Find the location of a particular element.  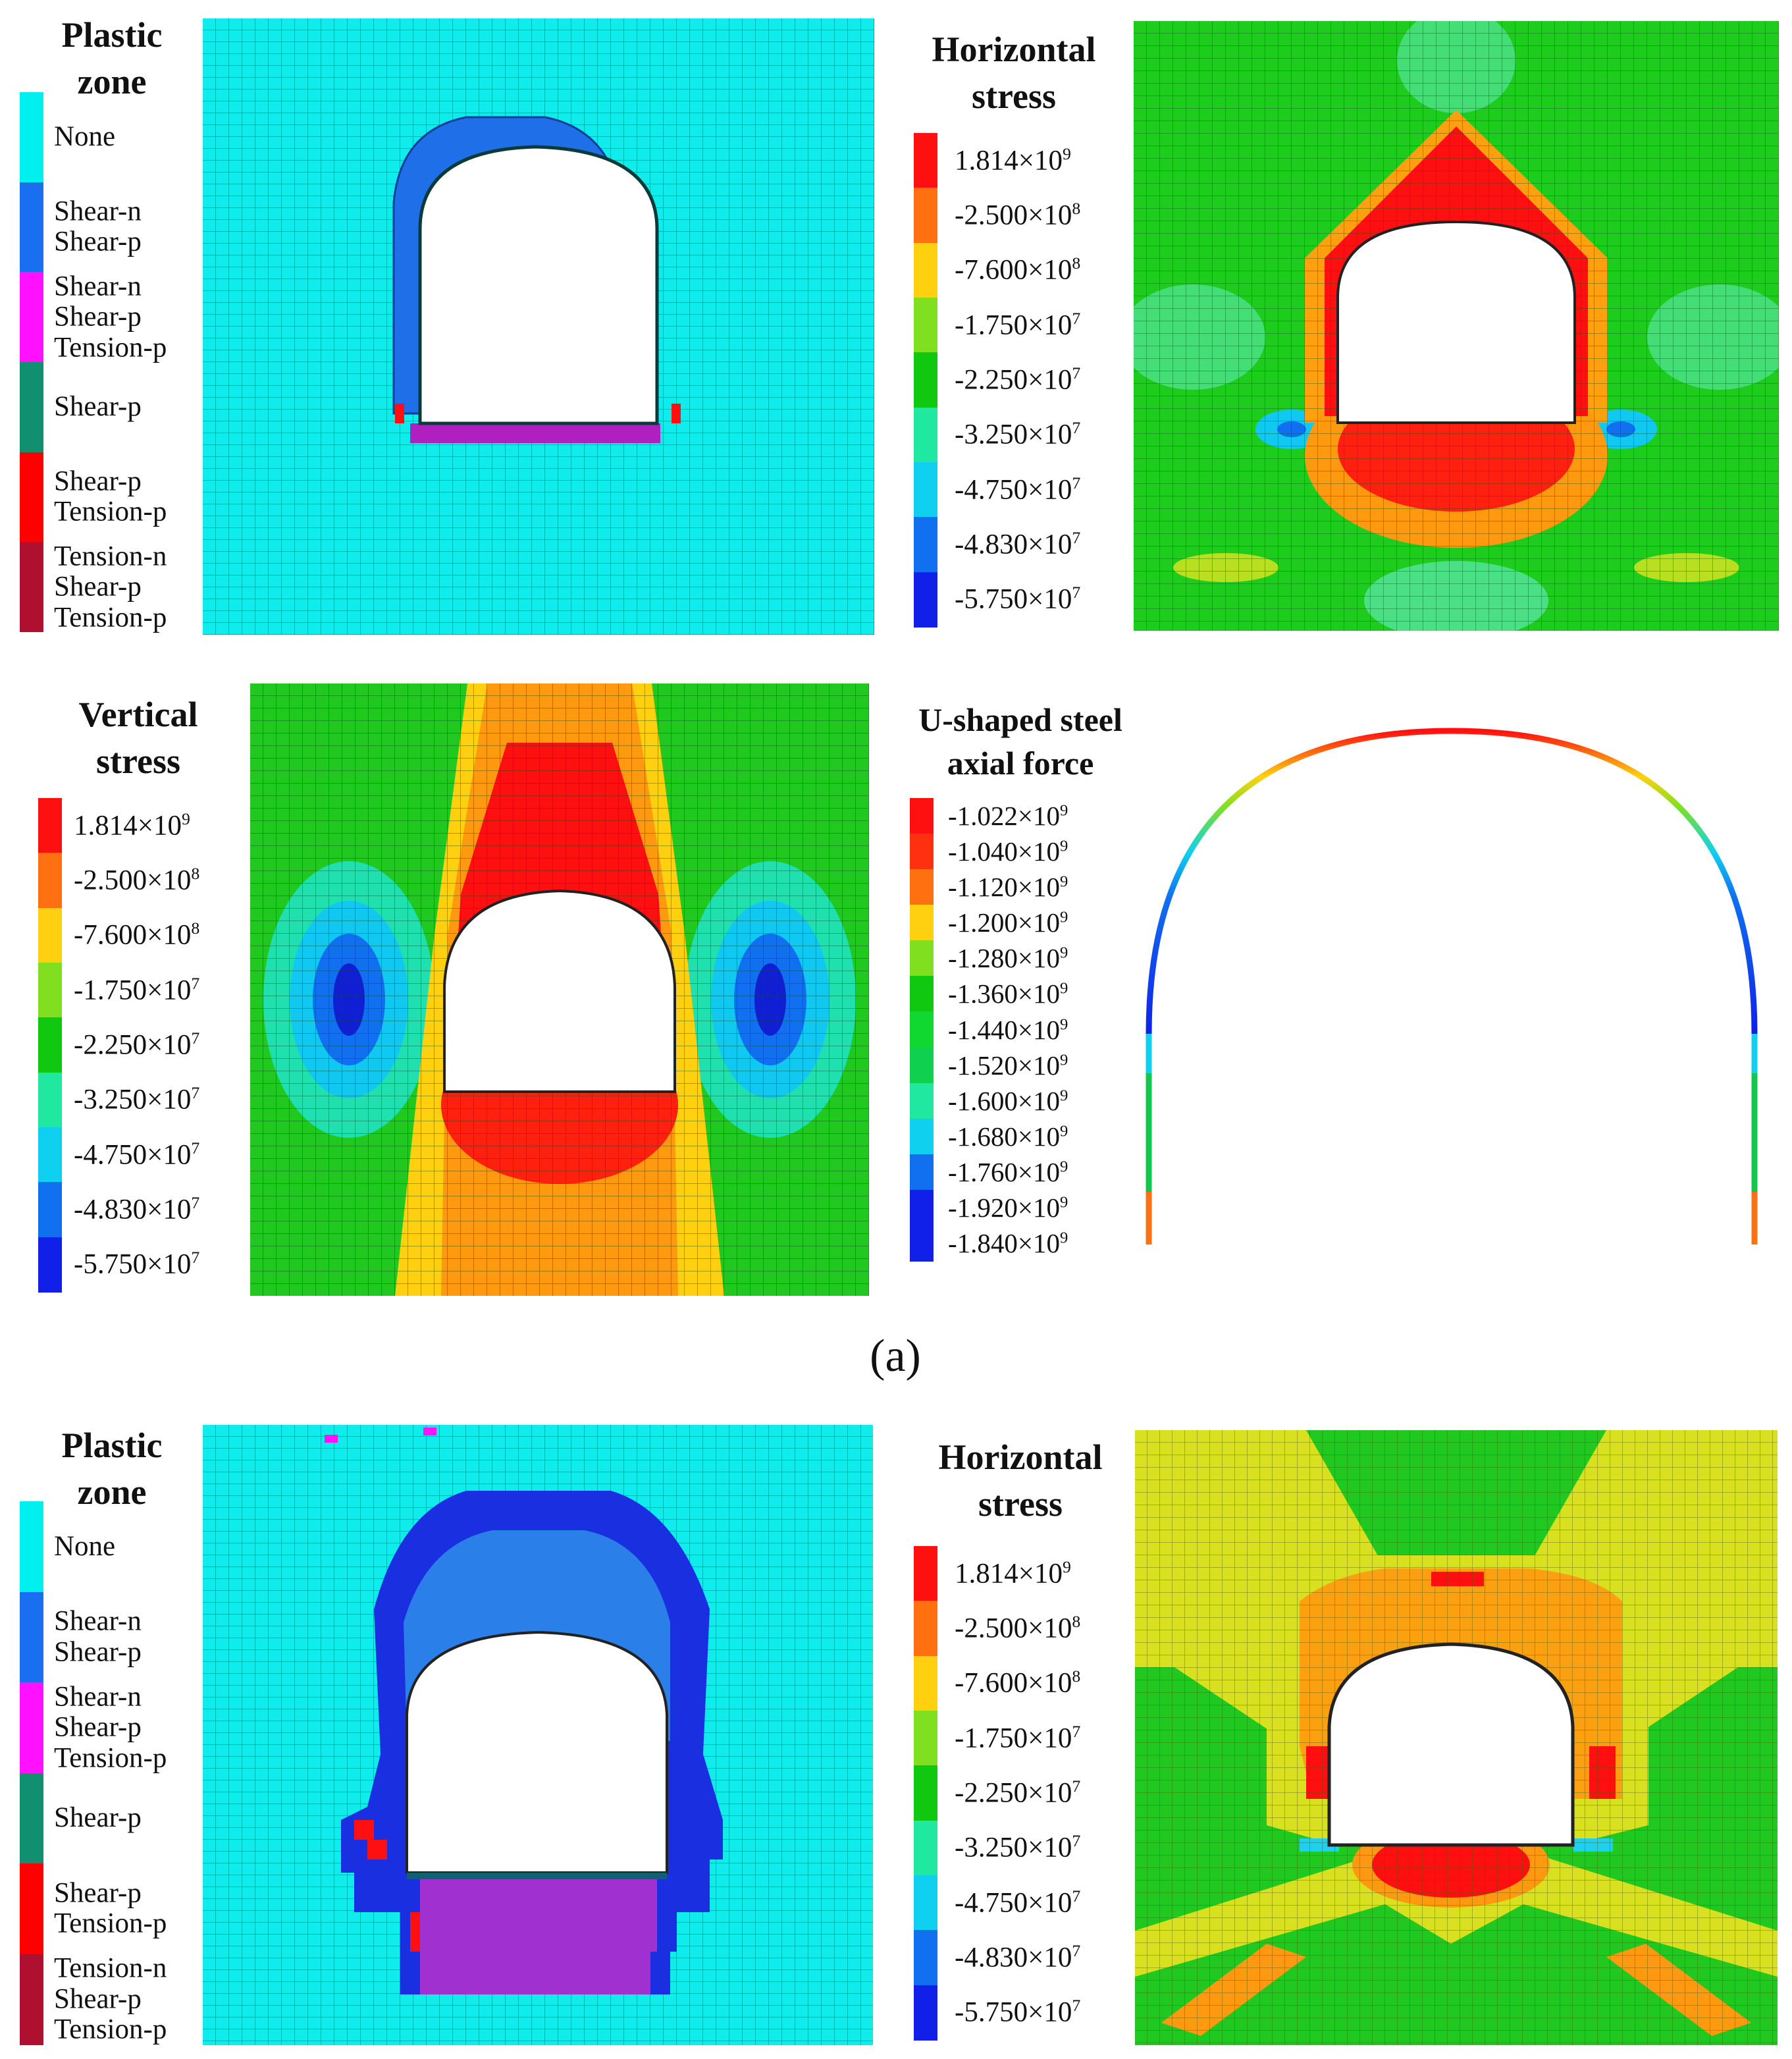

a-vertical-mesh is located at coordinates (559, 989).